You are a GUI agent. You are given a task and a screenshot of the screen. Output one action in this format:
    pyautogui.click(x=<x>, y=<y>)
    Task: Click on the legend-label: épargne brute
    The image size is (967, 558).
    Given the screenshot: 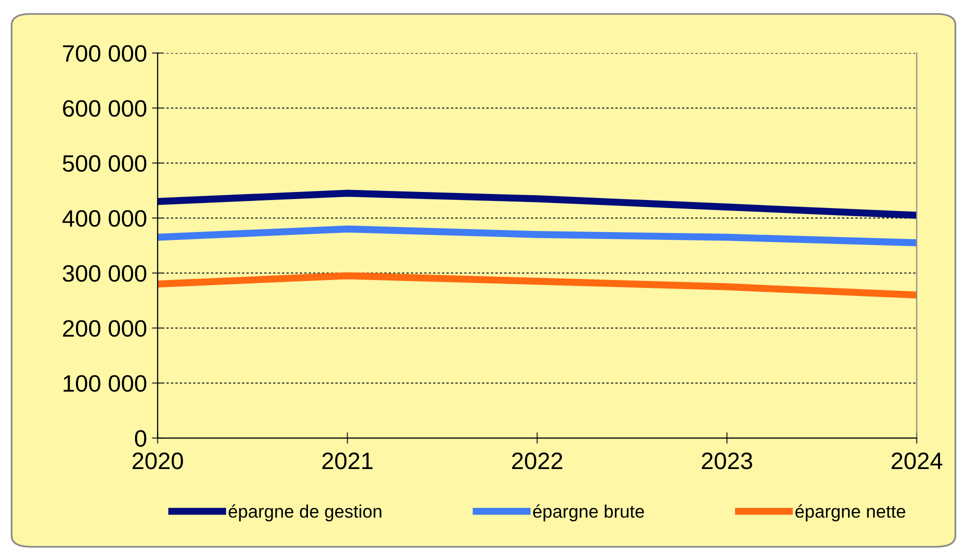 What is the action you would take?
    pyautogui.click(x=588, y=513)
    